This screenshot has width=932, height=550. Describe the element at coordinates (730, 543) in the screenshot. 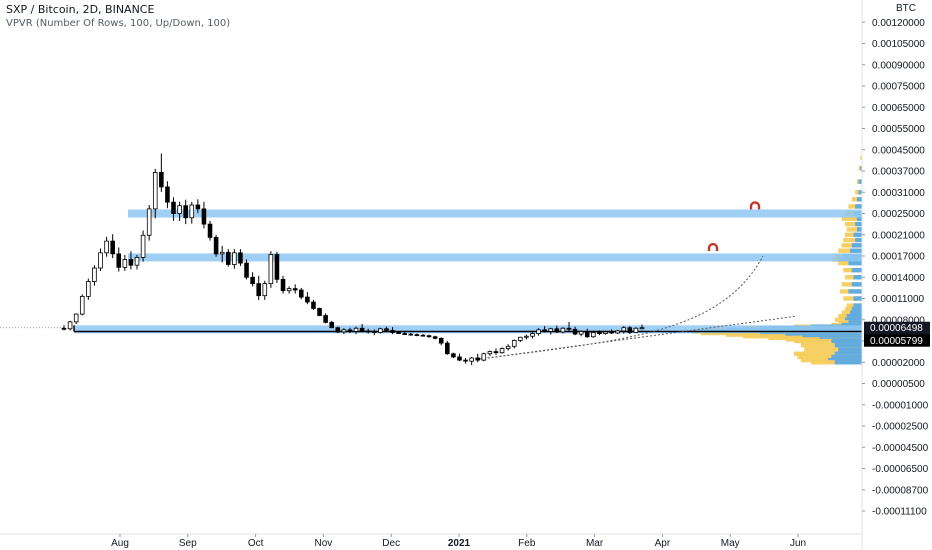

I see `time-tick-label: May` at that location.